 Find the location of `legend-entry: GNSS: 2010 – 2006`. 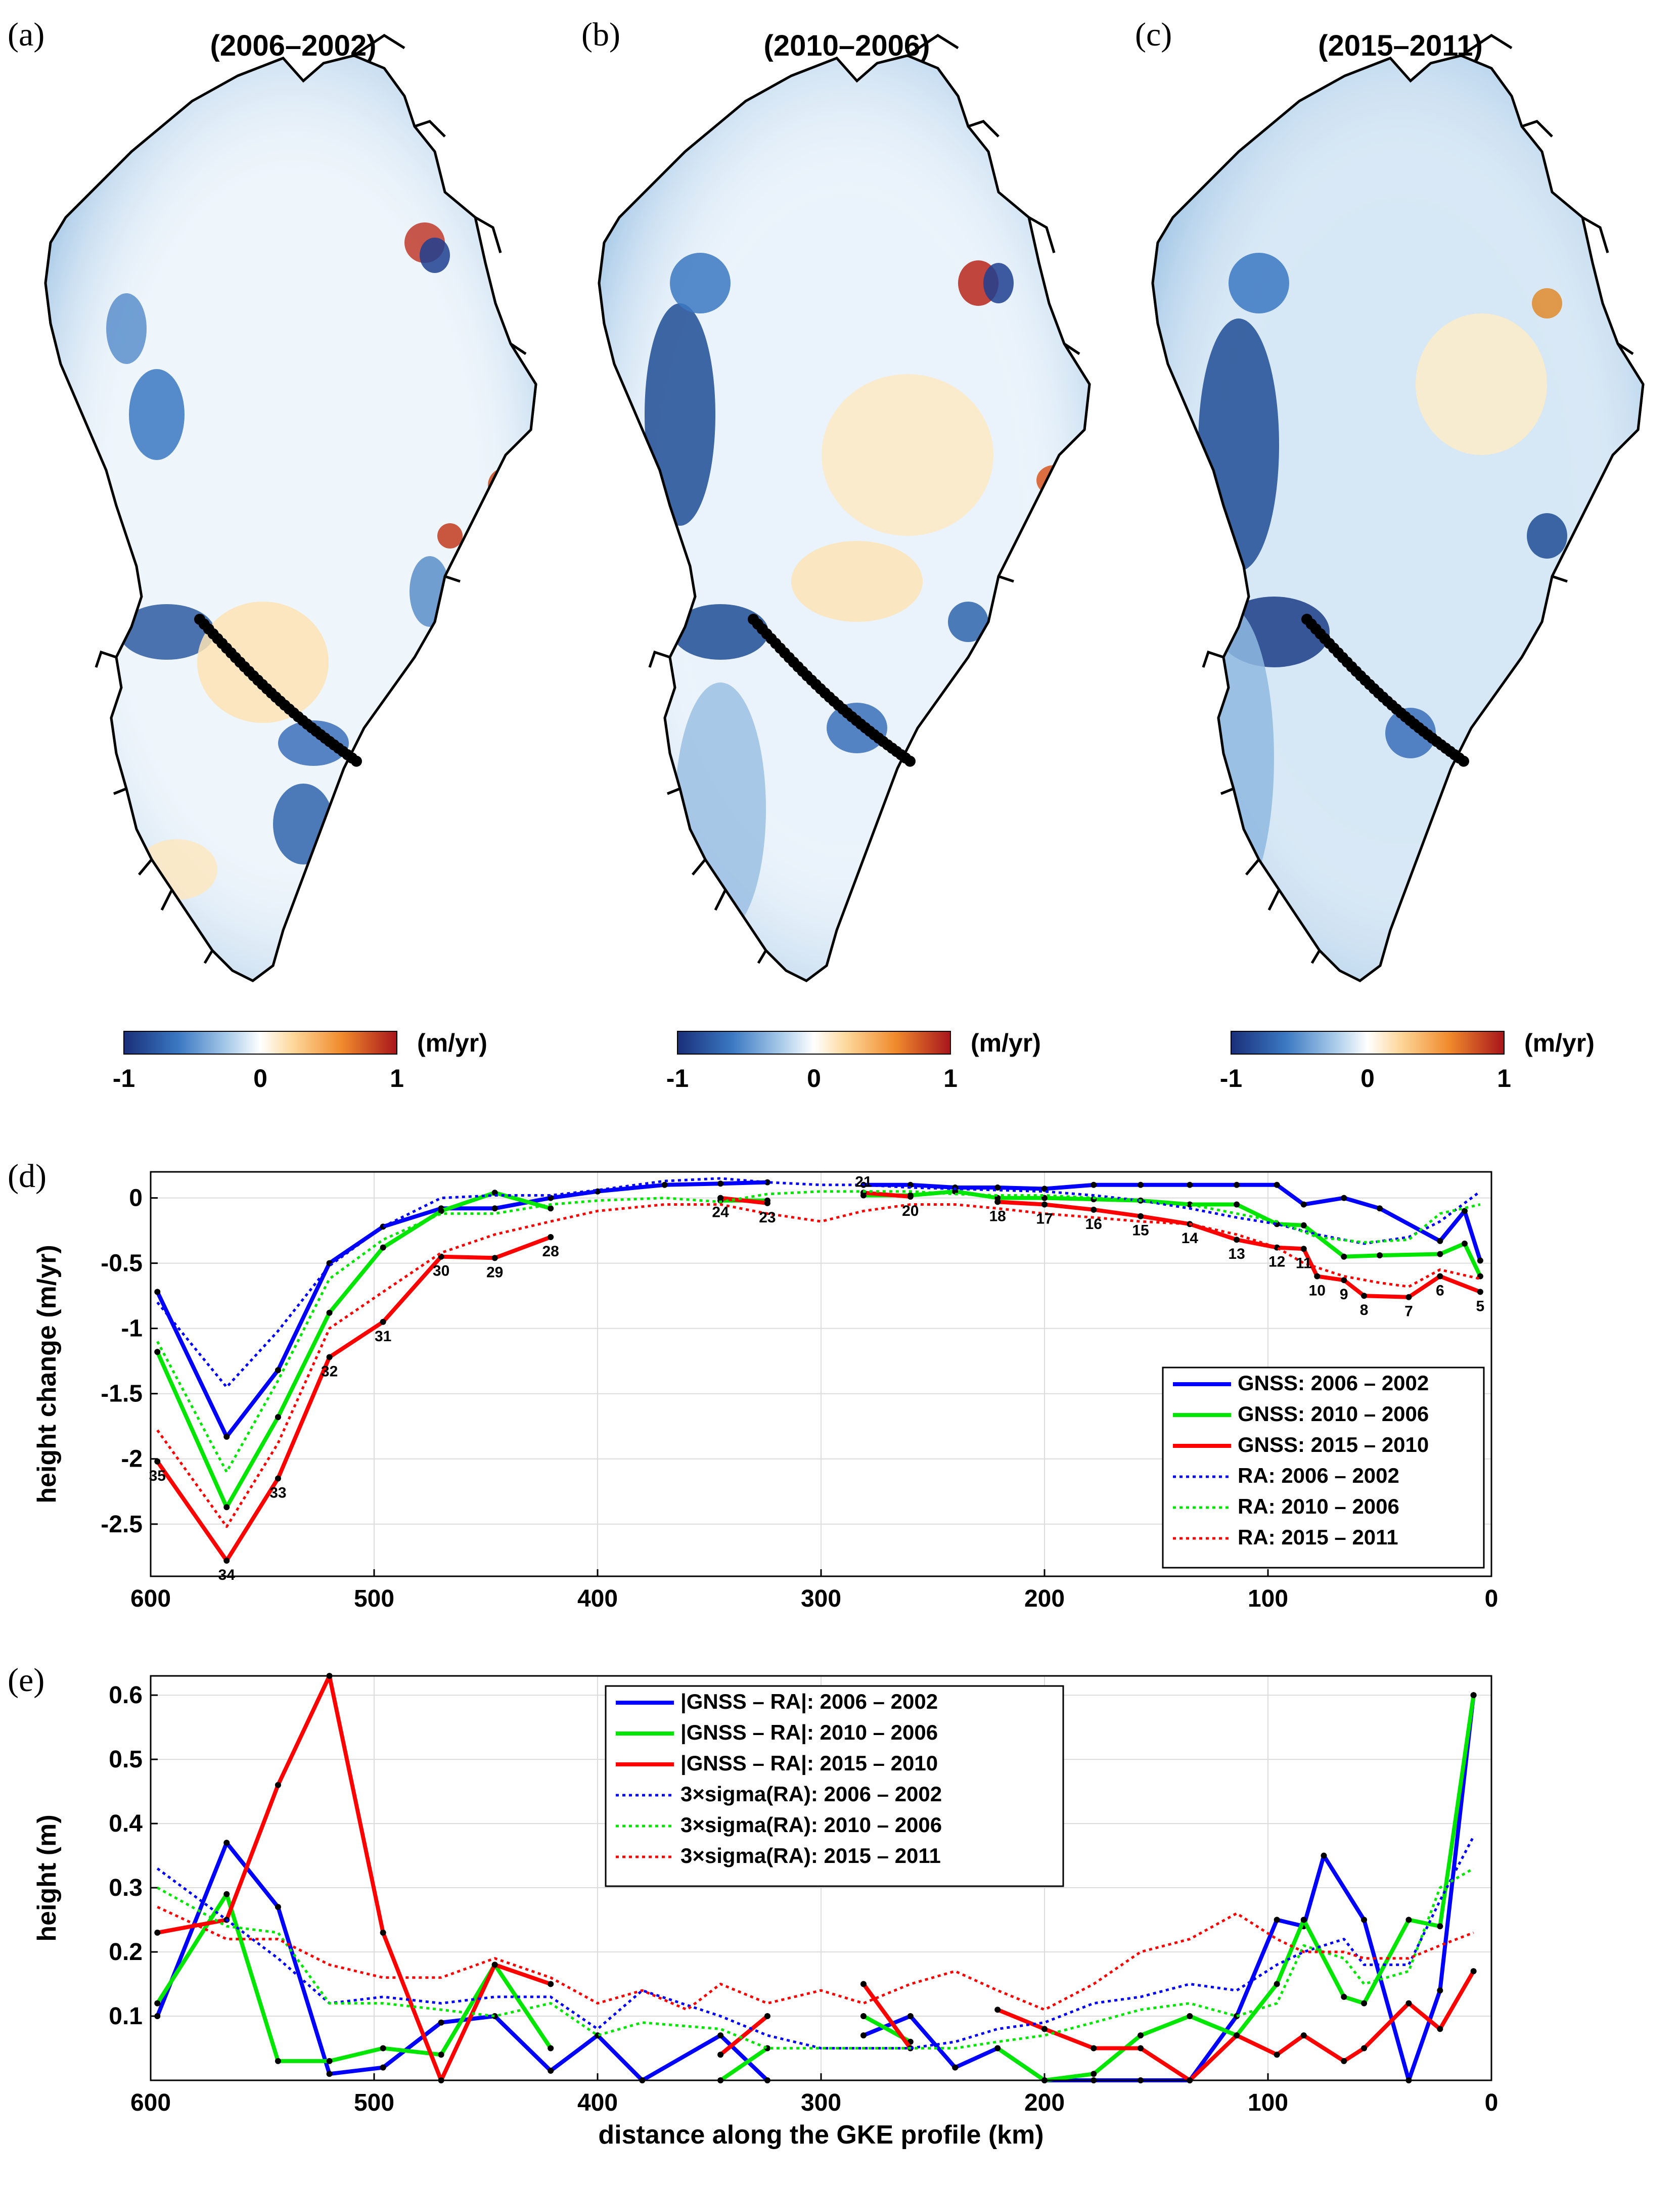

legend-entry: GNSS: 2010 – 2006 is located at coordinates (1333, 1414).